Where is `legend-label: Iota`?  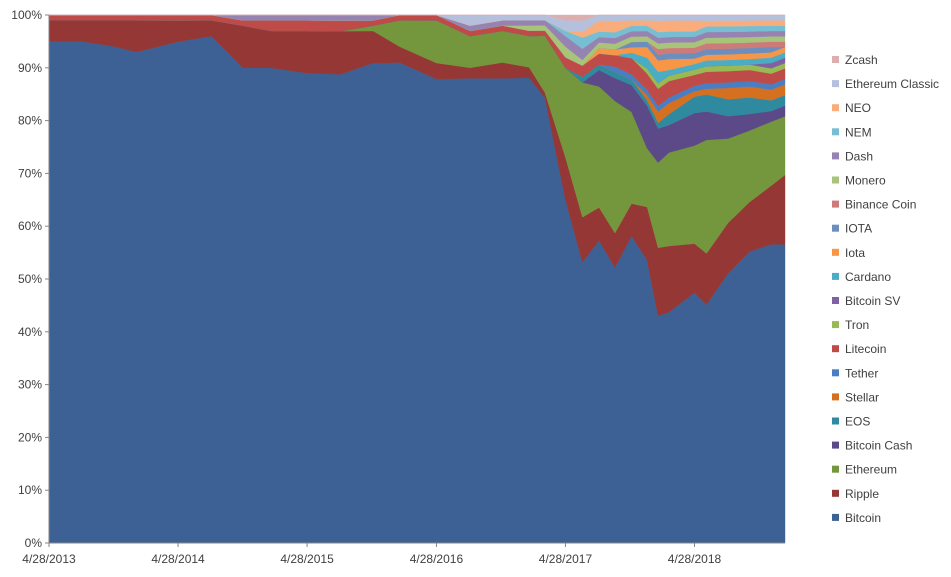
legend-label: Iota is located at coordinates (855, 253).